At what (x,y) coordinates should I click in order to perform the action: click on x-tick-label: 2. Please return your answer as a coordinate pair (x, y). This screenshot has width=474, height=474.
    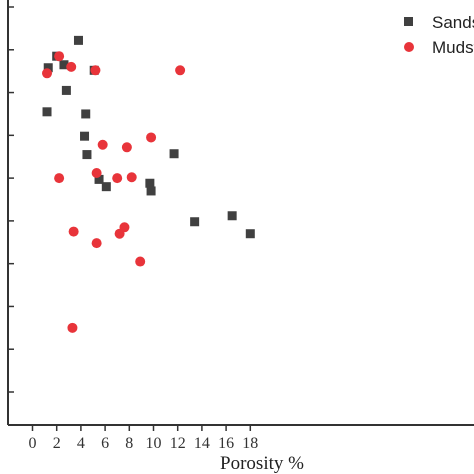
    Looking at the image, I should click on (57, 443).